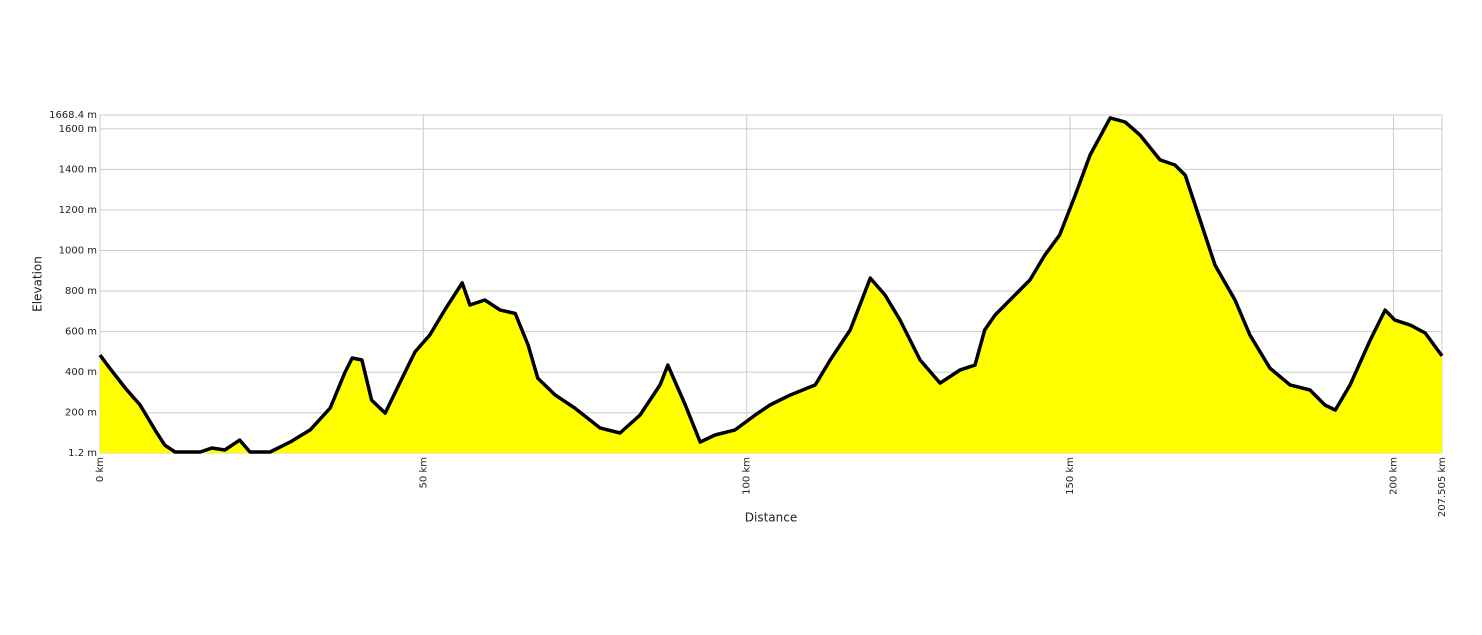 The width and height of the screenshot is (1482, 635). I want to click on y-tick-label: 600 m, so click(81, 332).